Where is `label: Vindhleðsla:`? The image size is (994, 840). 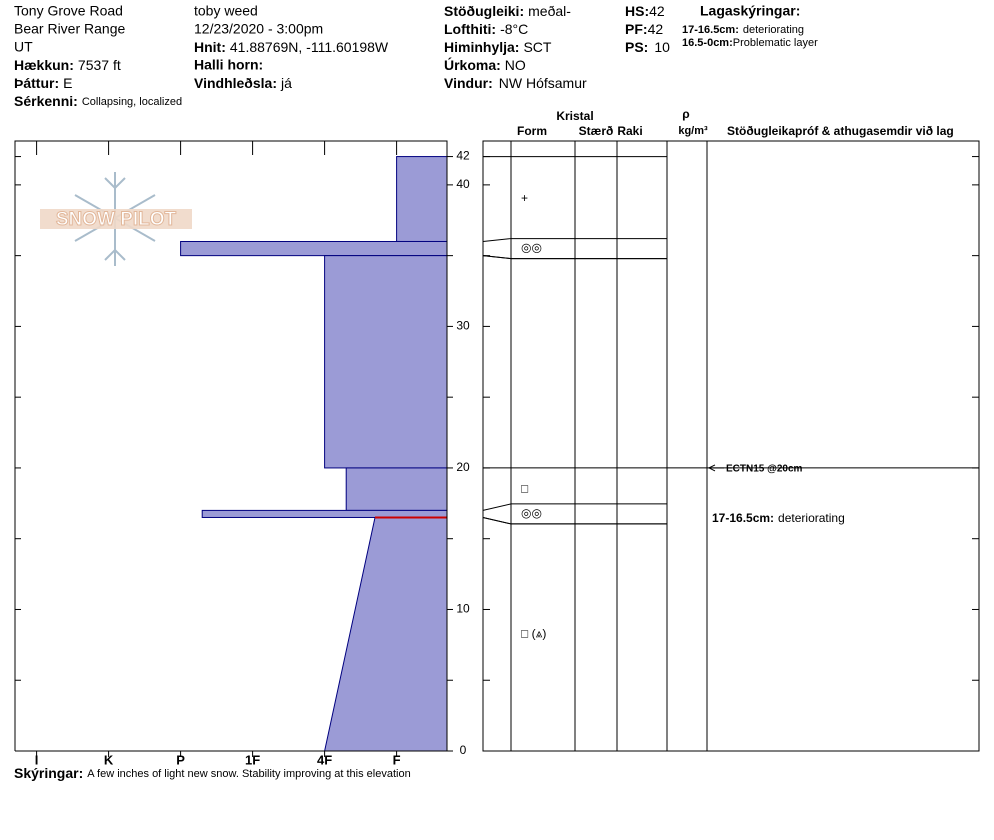 label: Vindhleðsla: is located at coordinates (235, 83).